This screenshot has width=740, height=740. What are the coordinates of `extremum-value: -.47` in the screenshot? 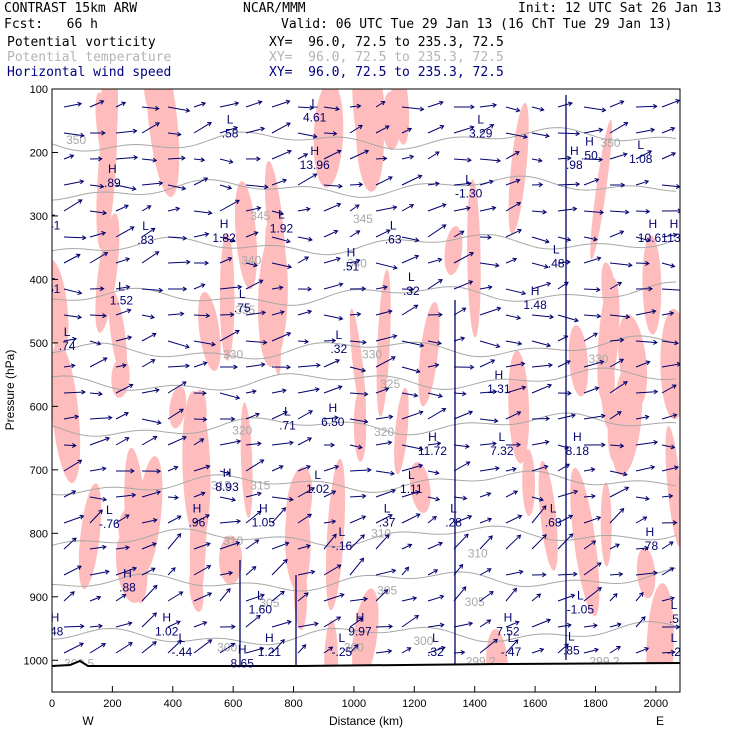 It's located at (511, 652).